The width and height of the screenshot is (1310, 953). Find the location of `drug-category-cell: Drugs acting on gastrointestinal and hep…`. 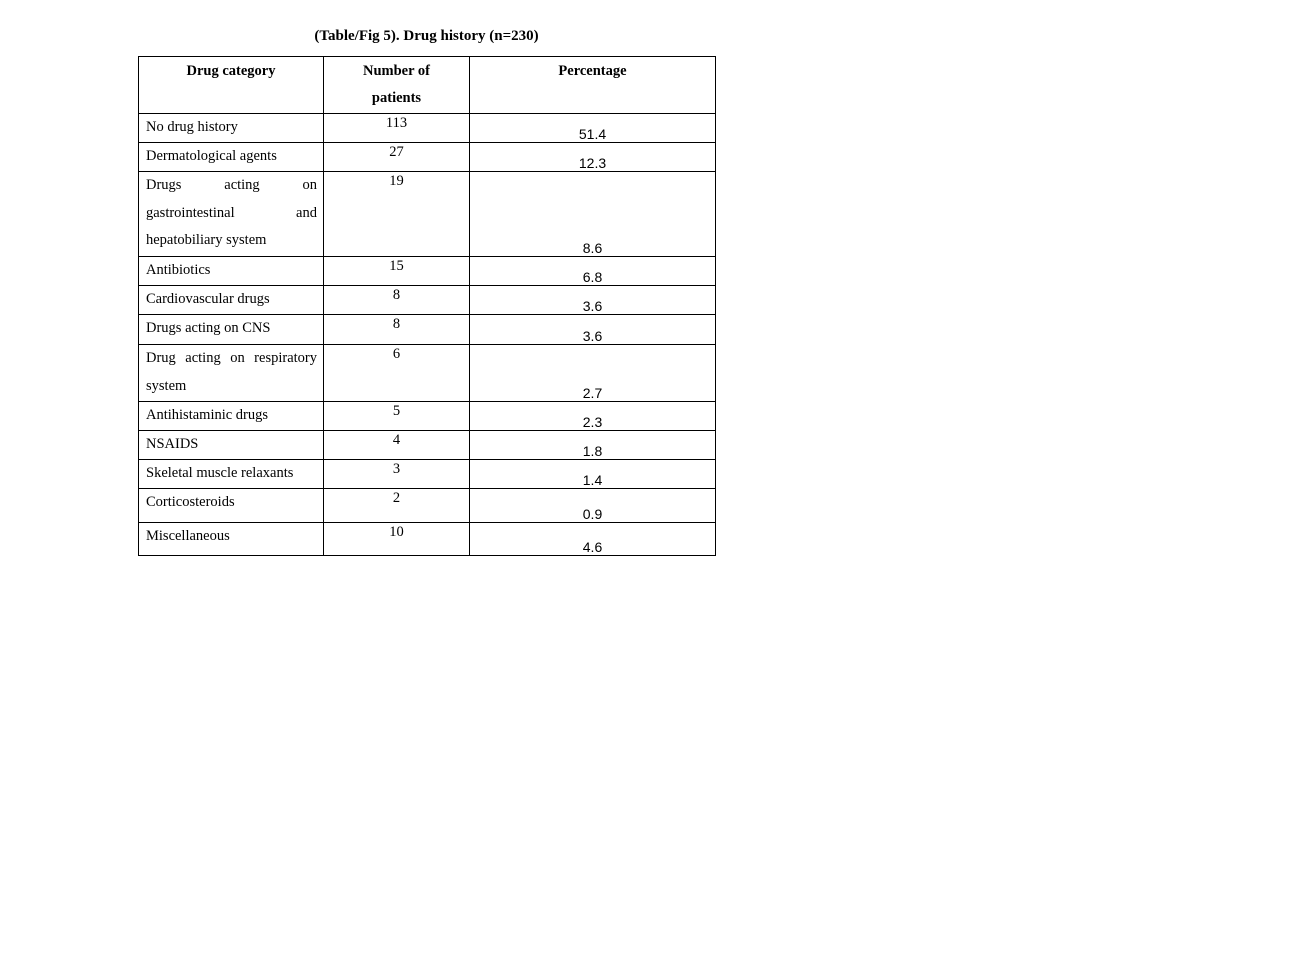

drug-category-cell: Drugs acting on gastrointestinal and hep… is located at coordinates (231, 214).